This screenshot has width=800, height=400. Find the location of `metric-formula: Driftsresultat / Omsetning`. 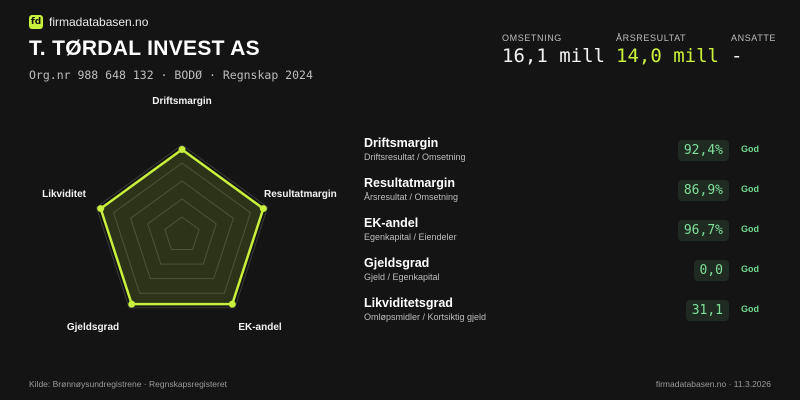

metric-formula: Driftsresultat / Omsetning is located at coordinates (415, 157).